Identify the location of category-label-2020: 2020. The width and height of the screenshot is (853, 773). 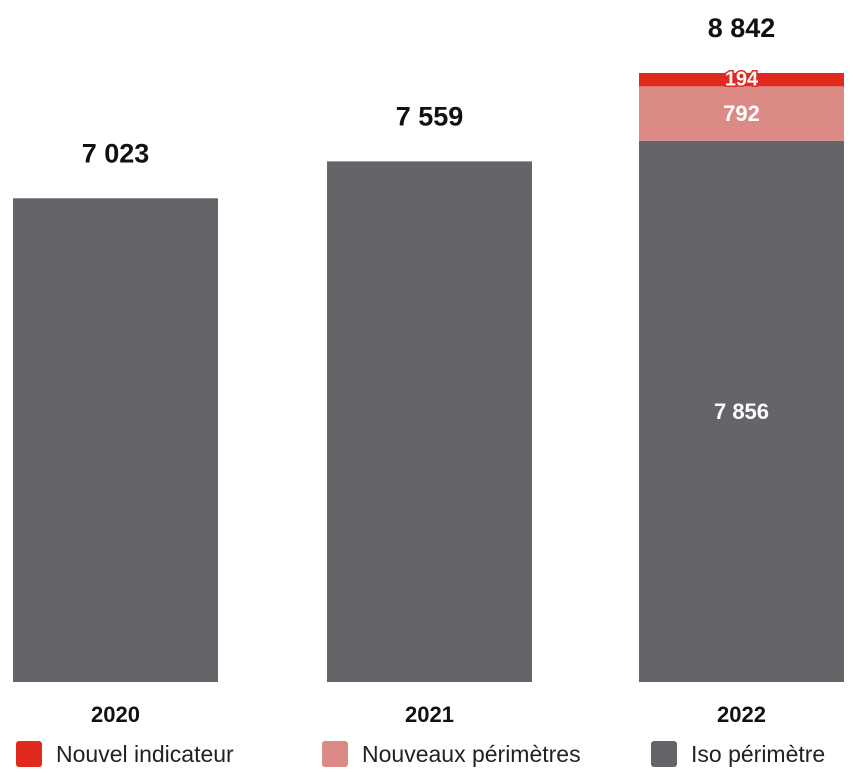
(115, 714).